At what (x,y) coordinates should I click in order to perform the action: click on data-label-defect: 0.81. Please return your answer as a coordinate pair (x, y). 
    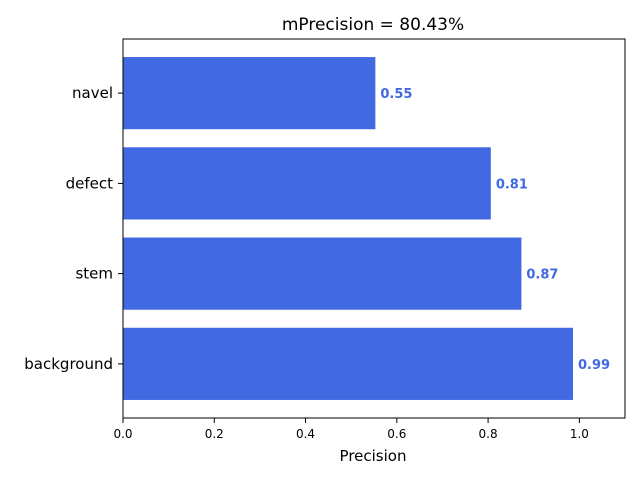
    Looking at the image, I should click on (512, 184).